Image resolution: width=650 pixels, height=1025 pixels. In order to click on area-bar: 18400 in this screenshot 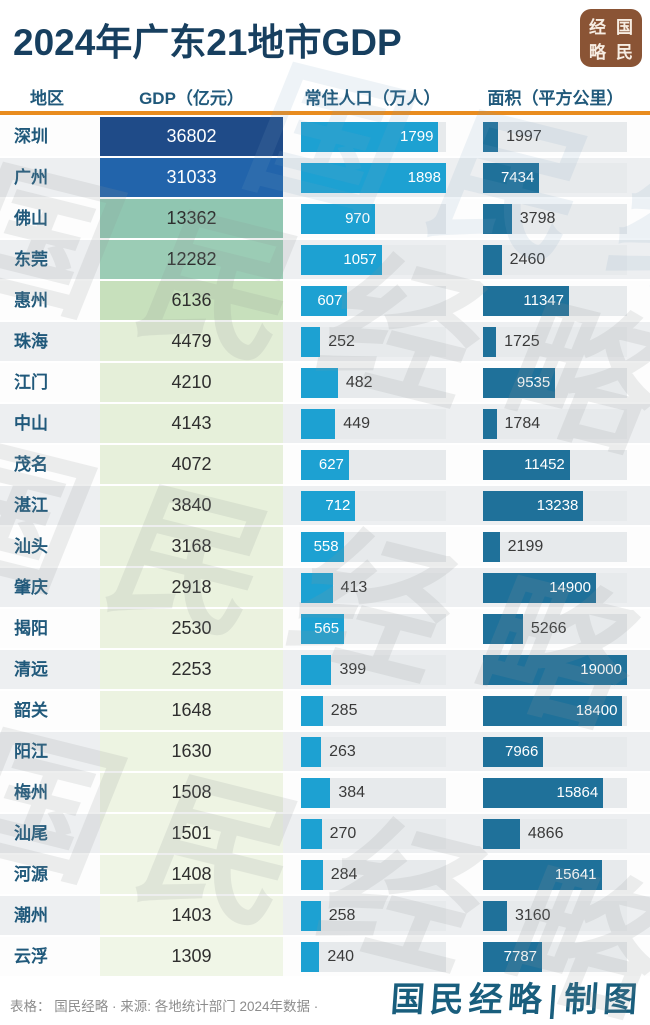, I will do `click(553, 711)`.